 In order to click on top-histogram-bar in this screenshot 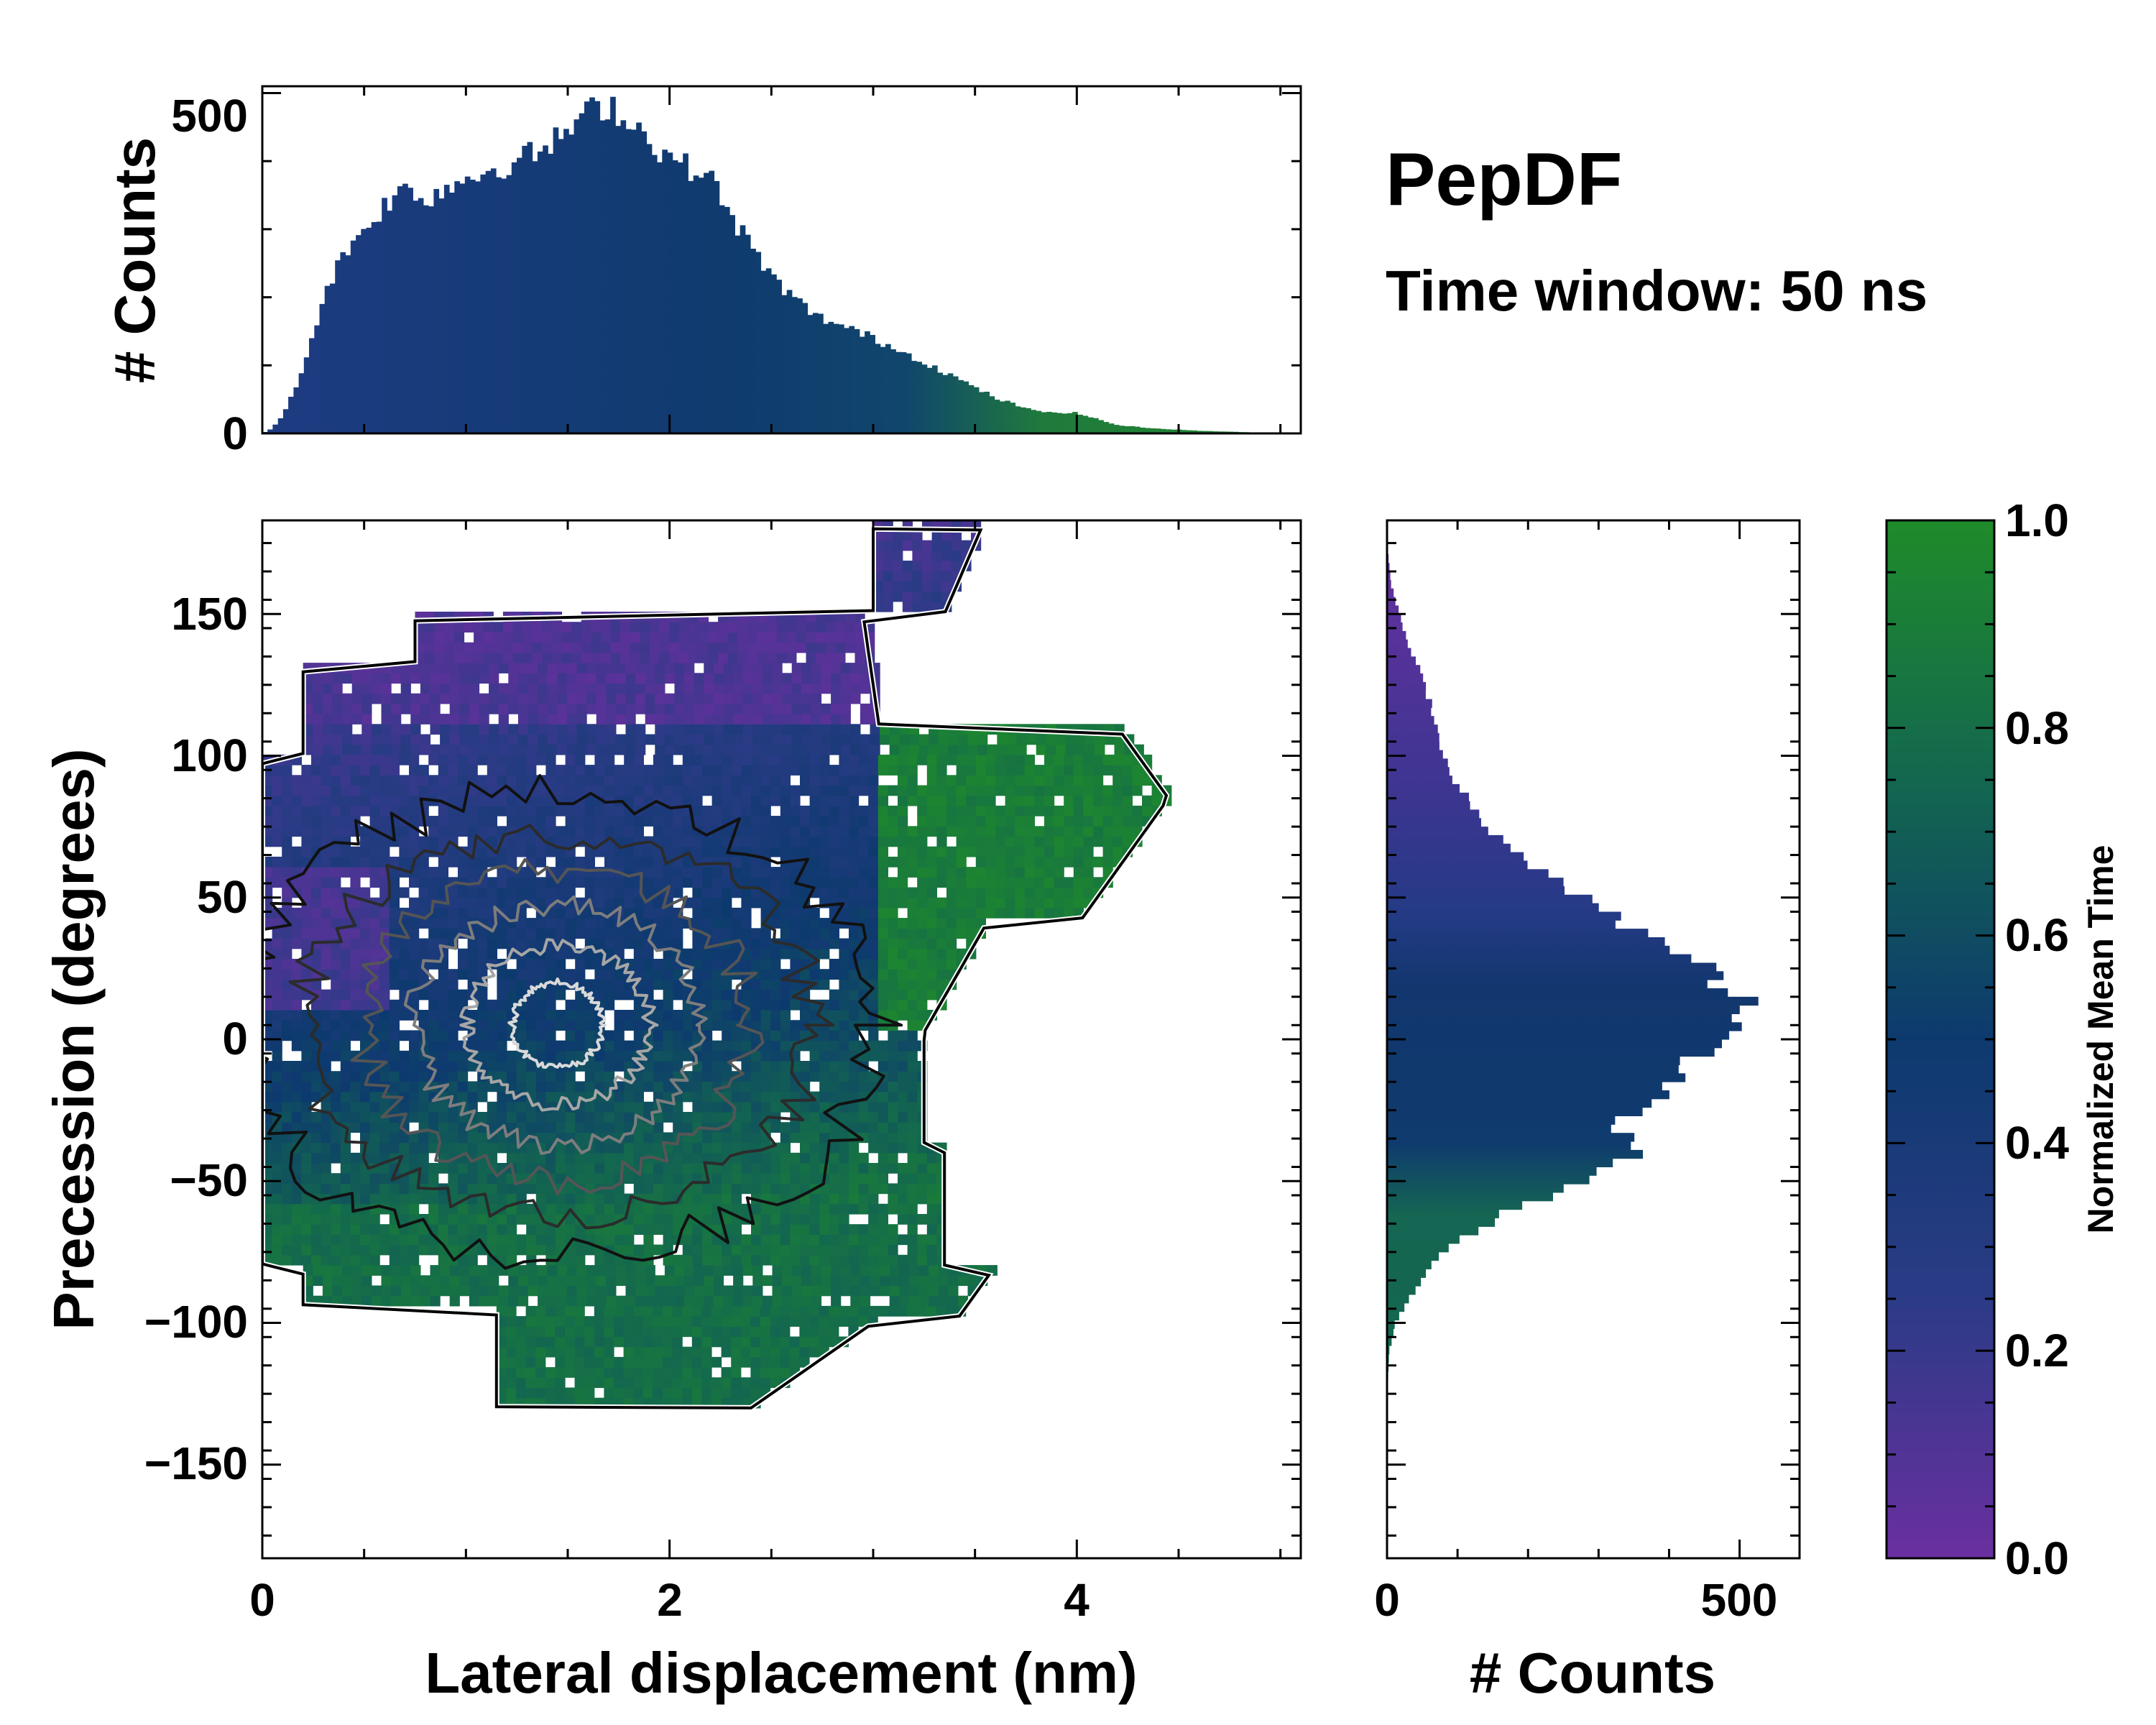, I will do `click(1143, 430)`.